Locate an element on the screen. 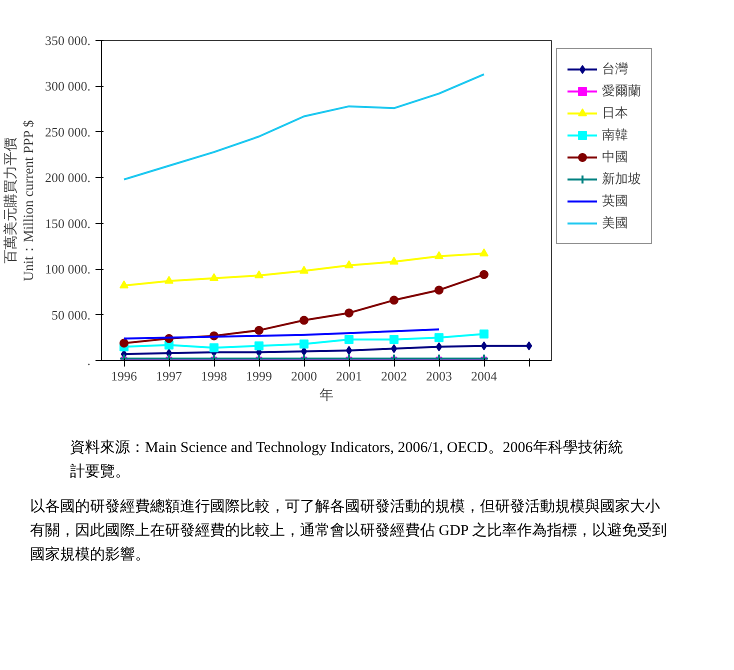 The width and height of the screenshot is (734, 670). y-tick-label: 150 000. is located at coordinates (67, 223).